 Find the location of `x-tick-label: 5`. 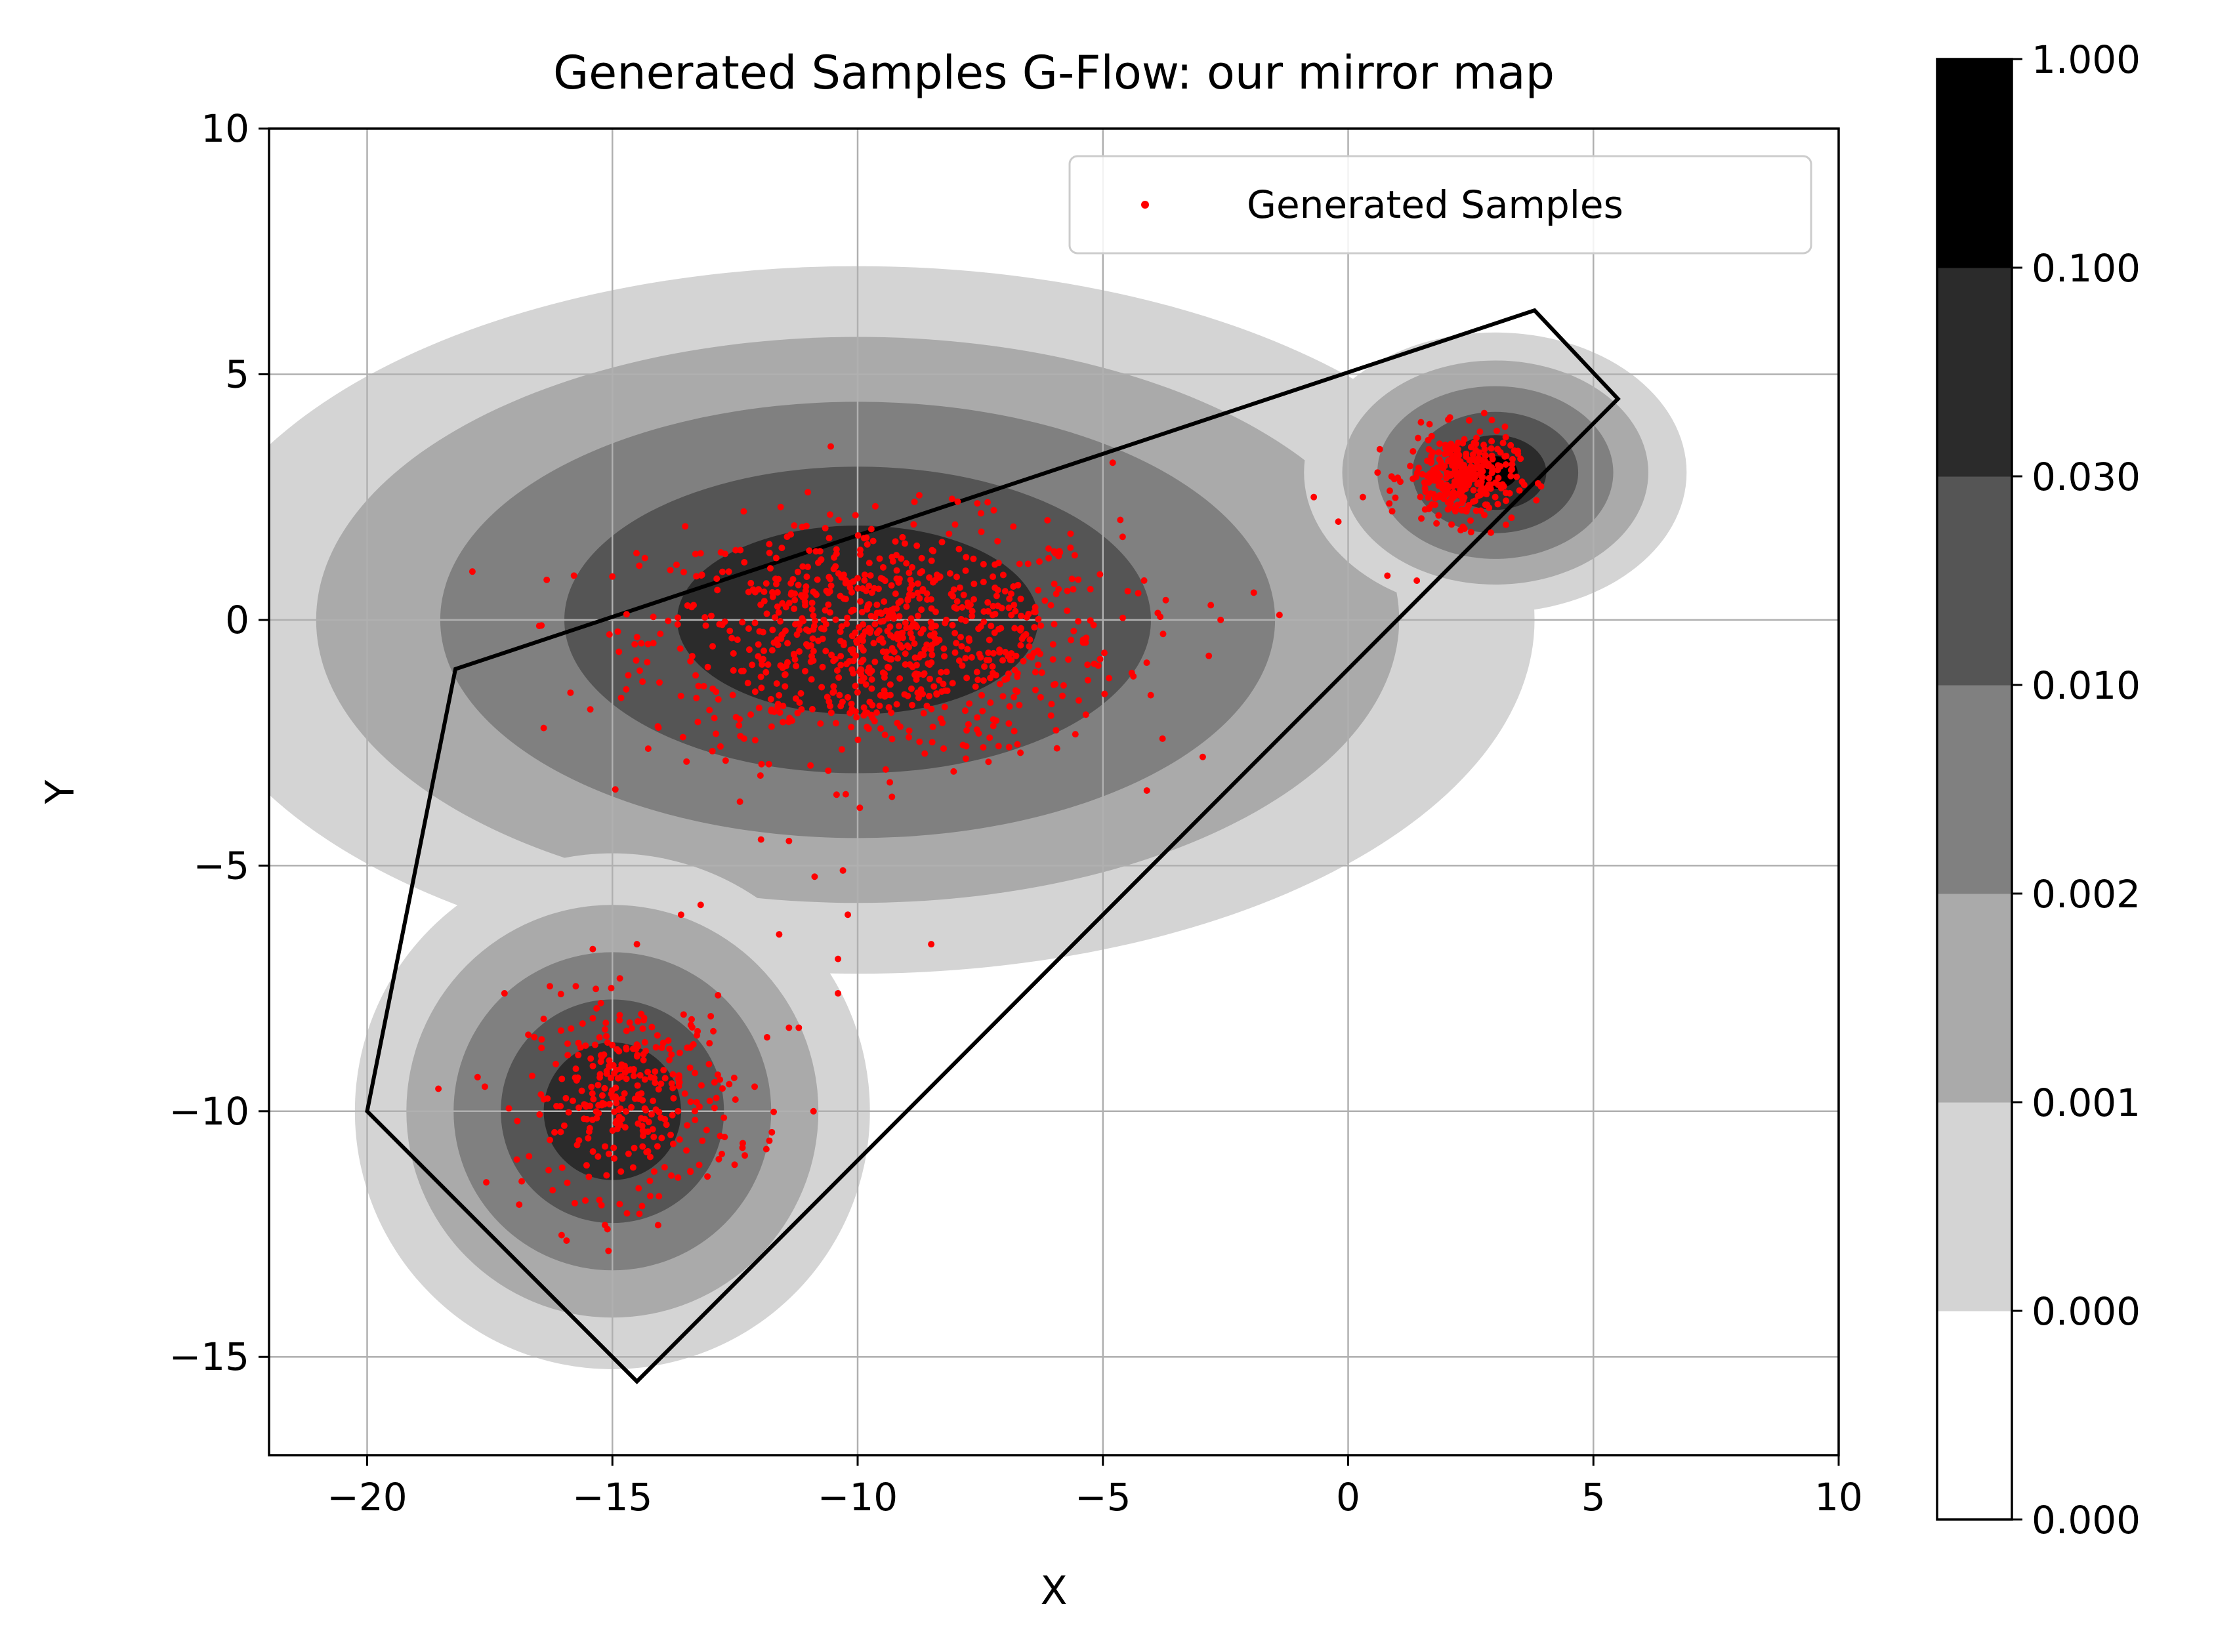

x-tick-label: 5 is located at coordinates (1593, 1497).